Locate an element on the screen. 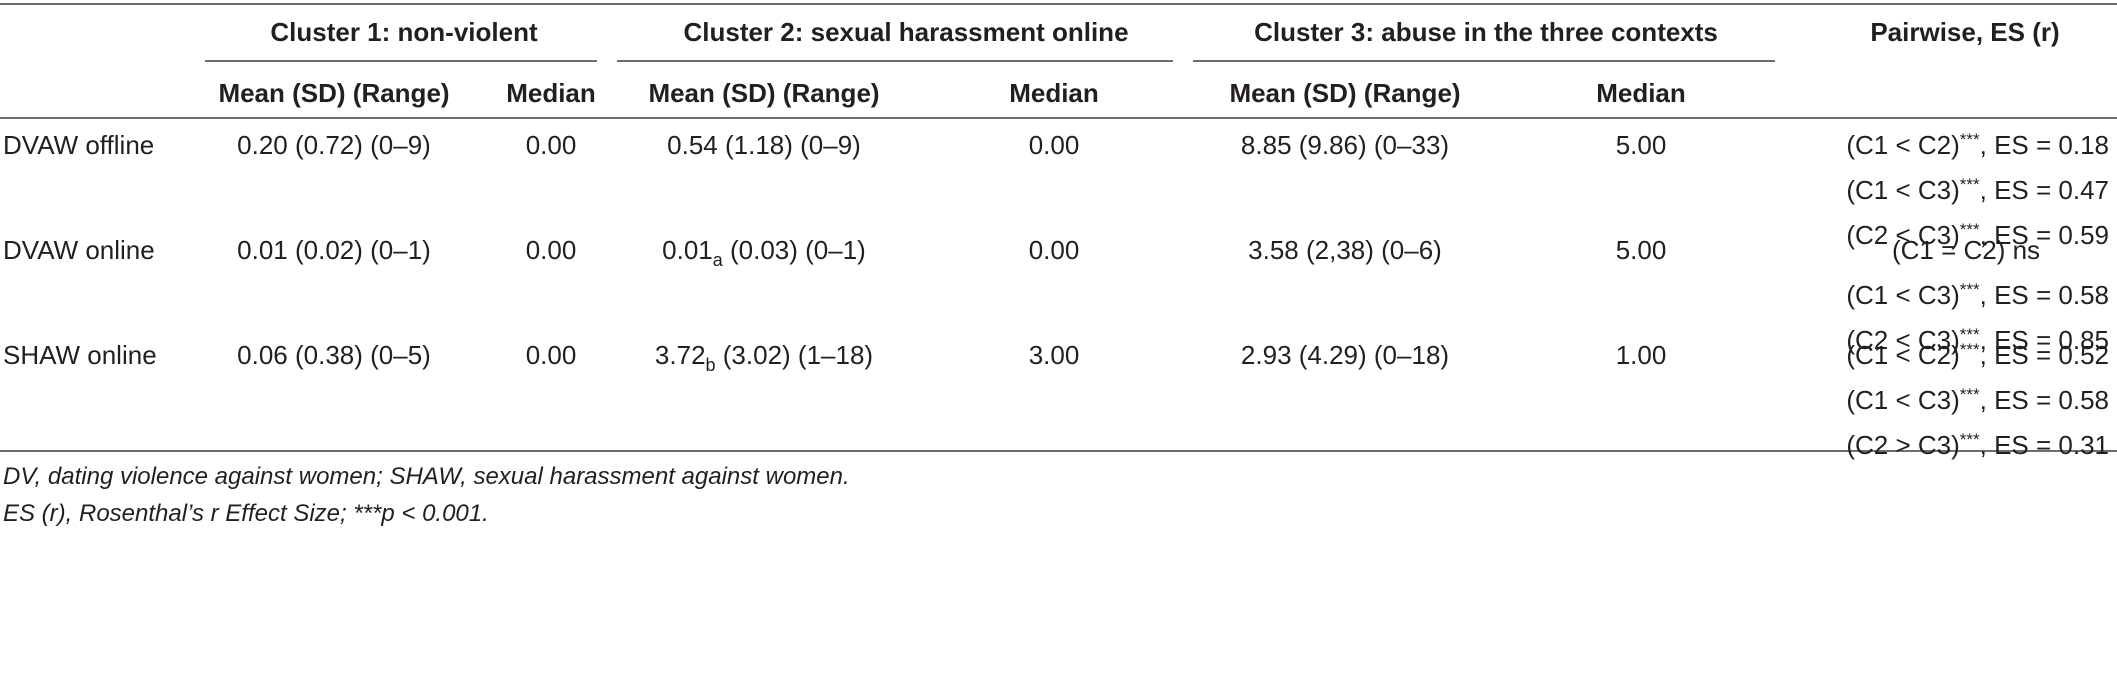 The image size is (2117, 694). cluster2-median-header: Median is located at coordinates (1054, 93).